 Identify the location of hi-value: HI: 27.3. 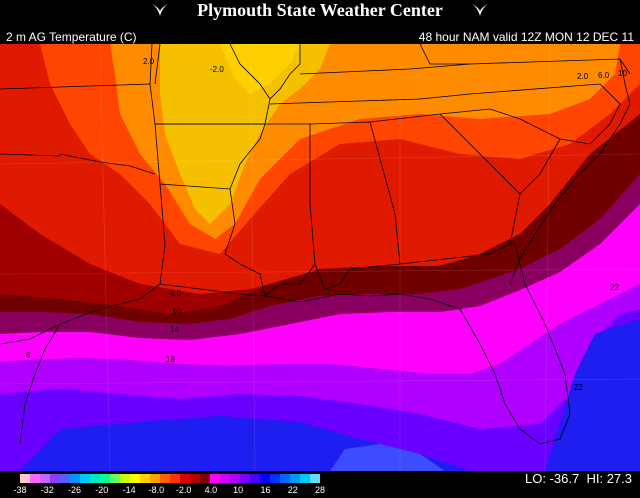
(609, 478).